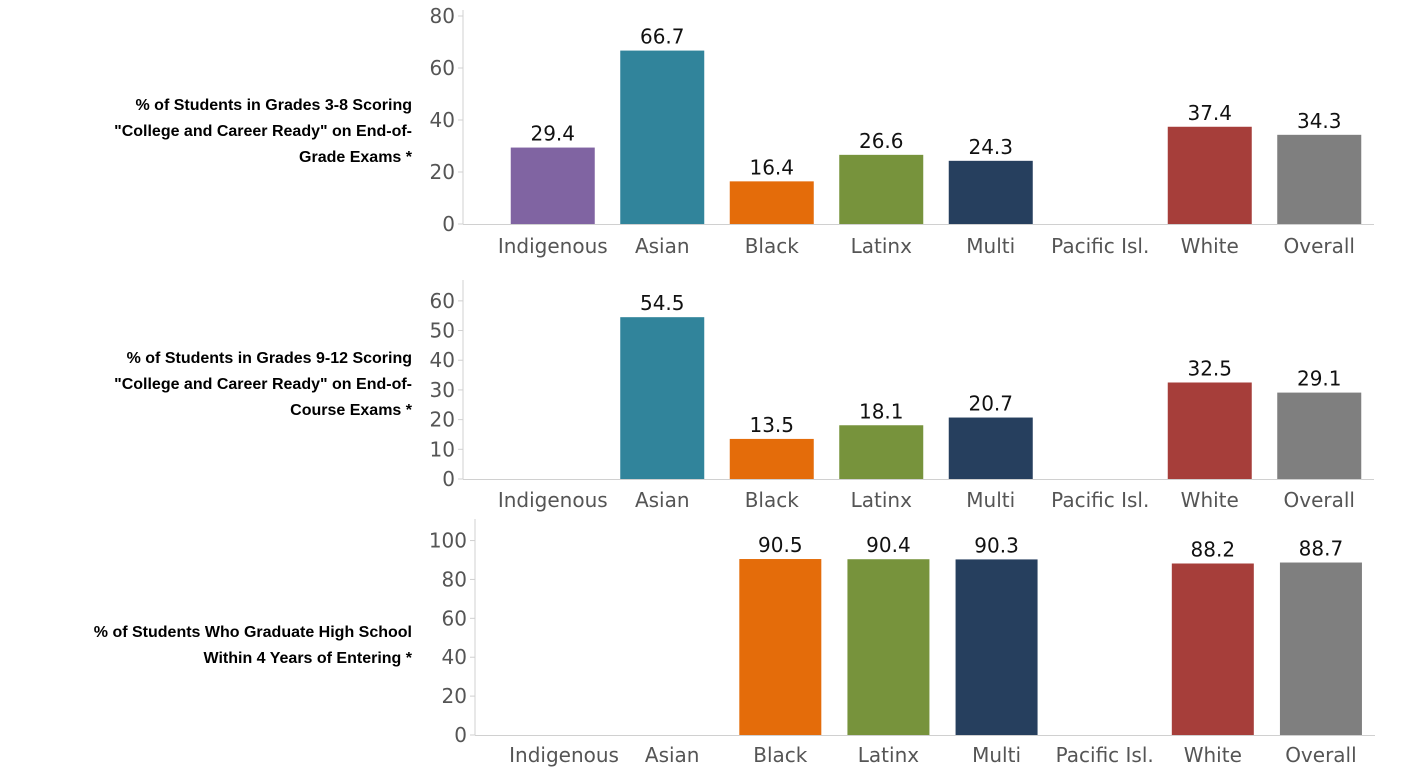 This screenshot has height=767, width=1417. Describe the element at coordinates (662, 37) in the screenshot. I see `data-label: 66.7` at that location.